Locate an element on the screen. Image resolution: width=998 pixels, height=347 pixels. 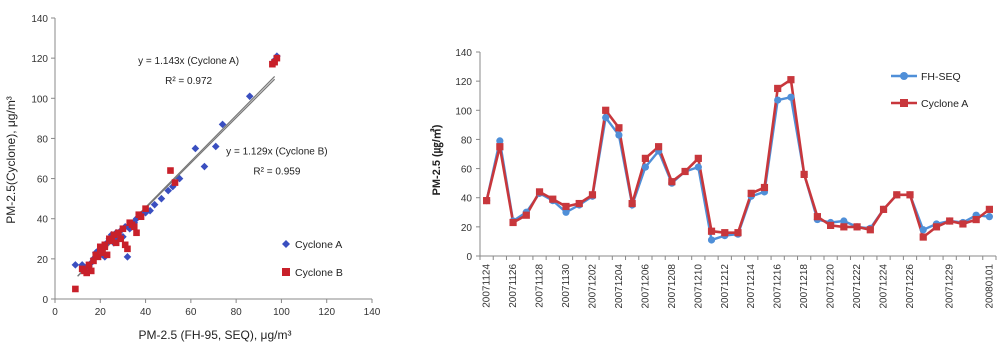
scatter-x-tick-label: 100 is located at coordinates (281, 312).